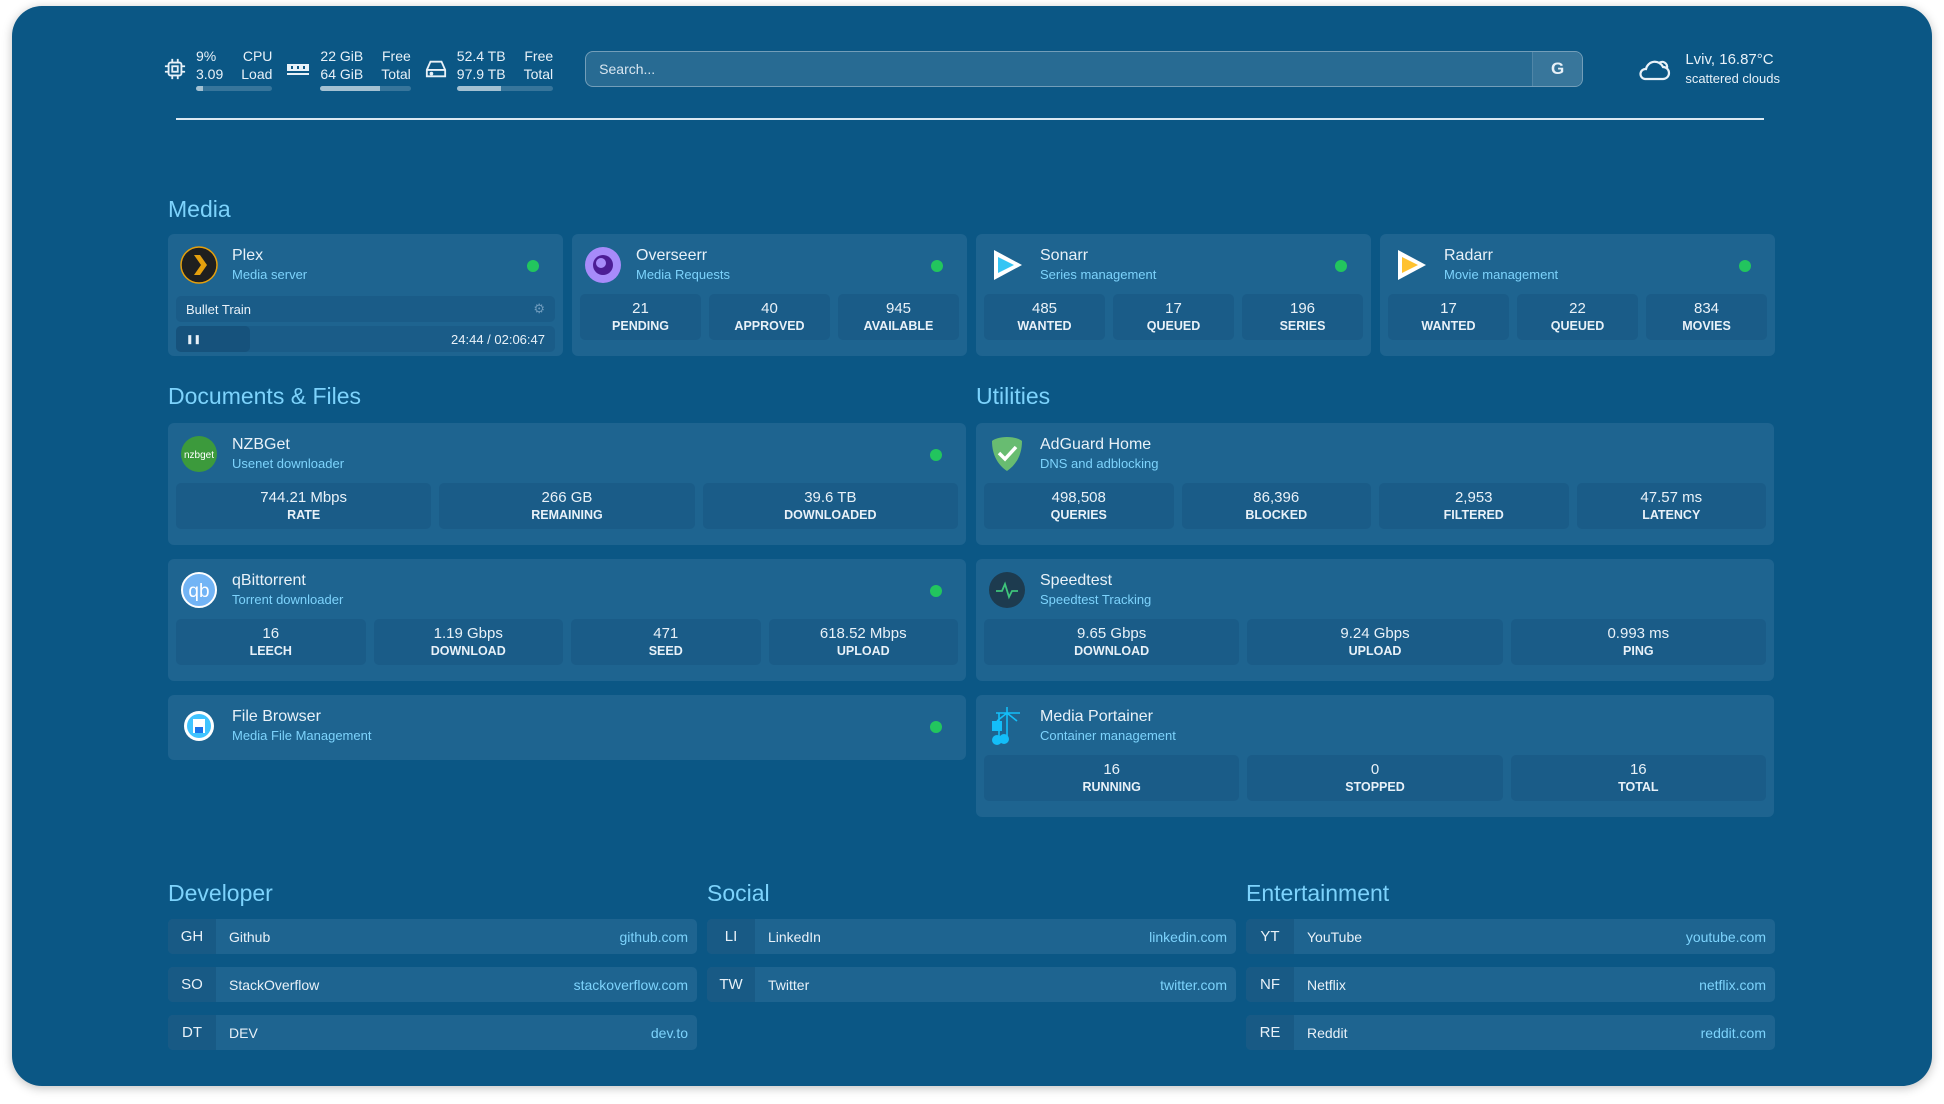  I want to click on service-name: Overseerr, so click(672, 255).